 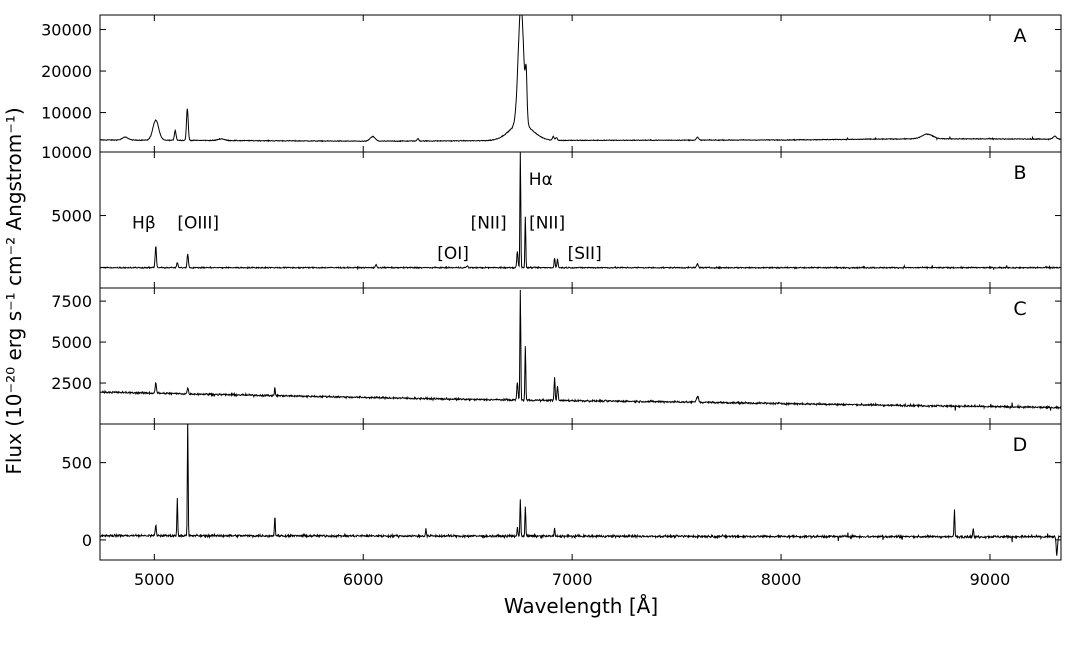 What do you see at coordinates (198, 223) in the screenshot?
I see `line-annotation: [OIII]` at bounding box center [198, 223].